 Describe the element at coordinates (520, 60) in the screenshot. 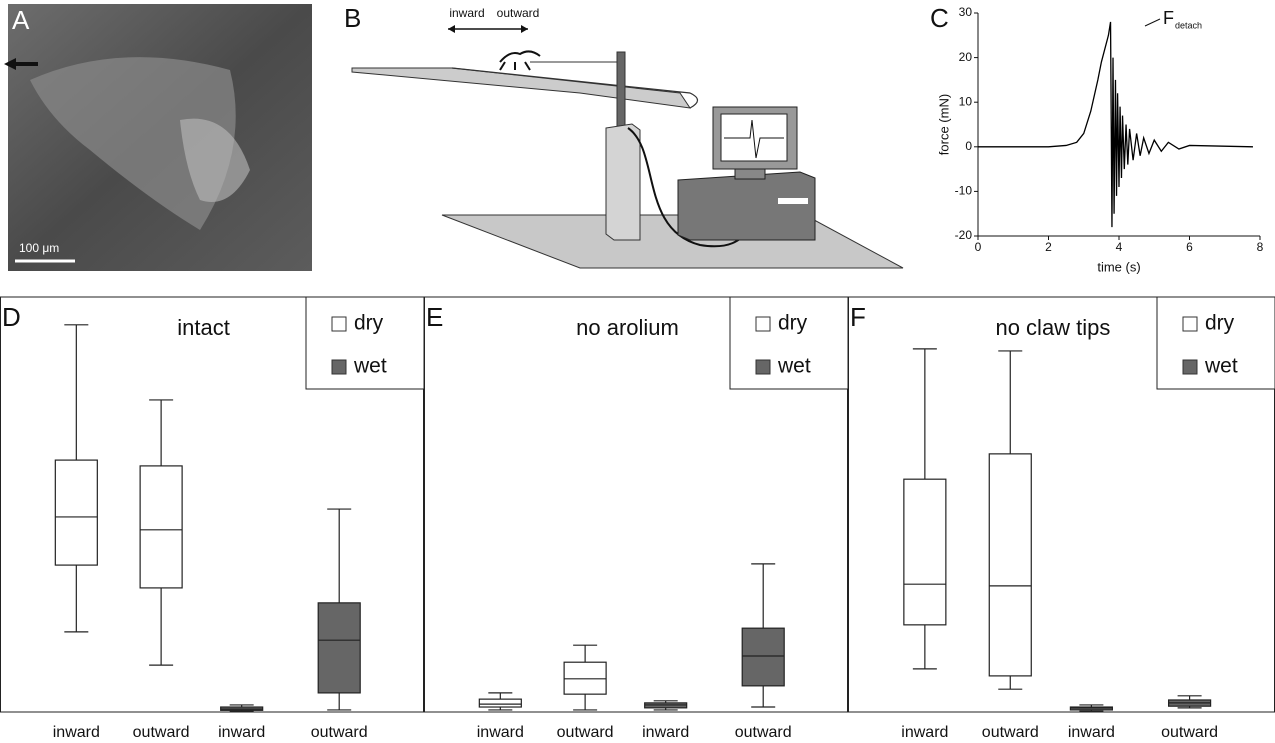

I see `ant` at that location.